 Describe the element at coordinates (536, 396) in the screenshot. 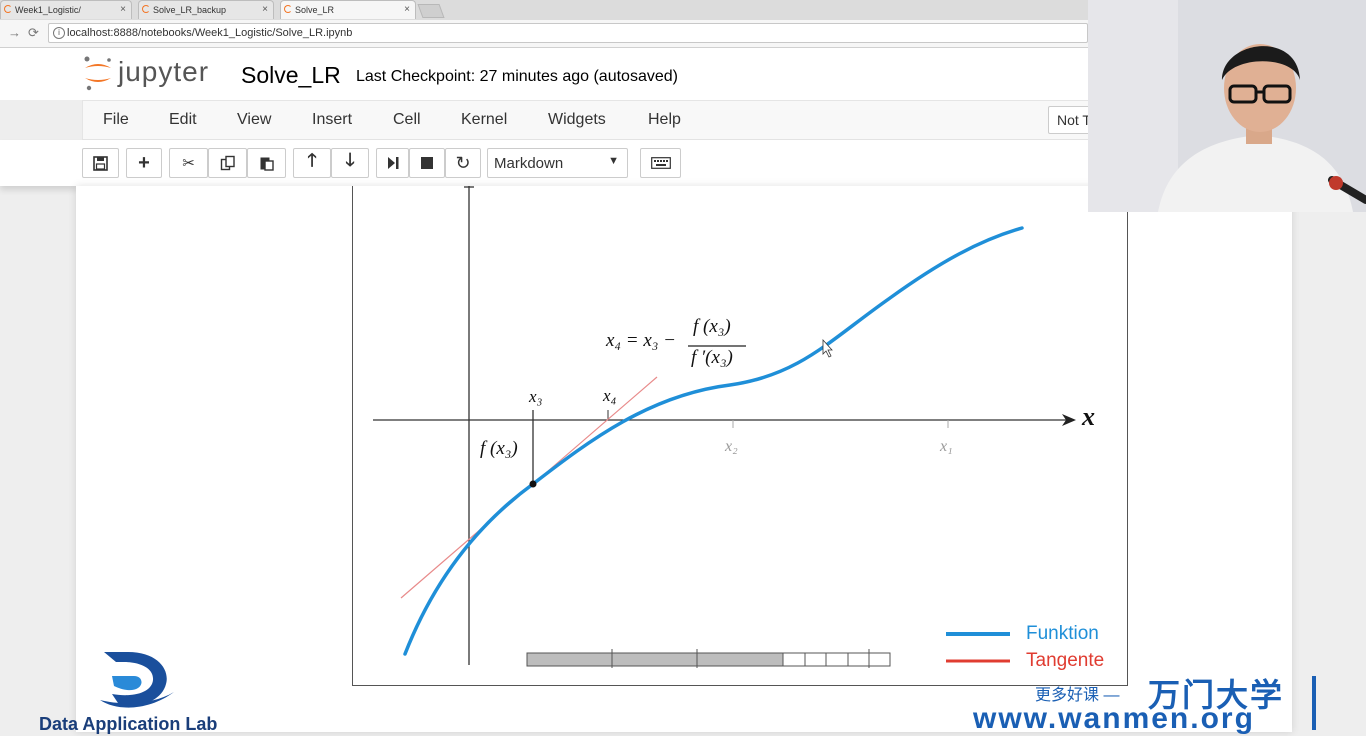

I see `label-x3: x₃` at that location.